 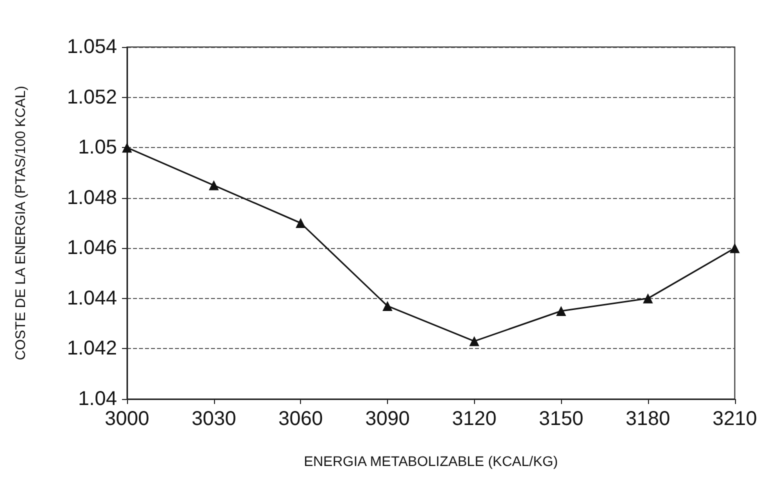 What do you see at coordinates (91, 47) in the screenshot?
I see `y-tick-label: 1.054` at bounding box center [91, 47].